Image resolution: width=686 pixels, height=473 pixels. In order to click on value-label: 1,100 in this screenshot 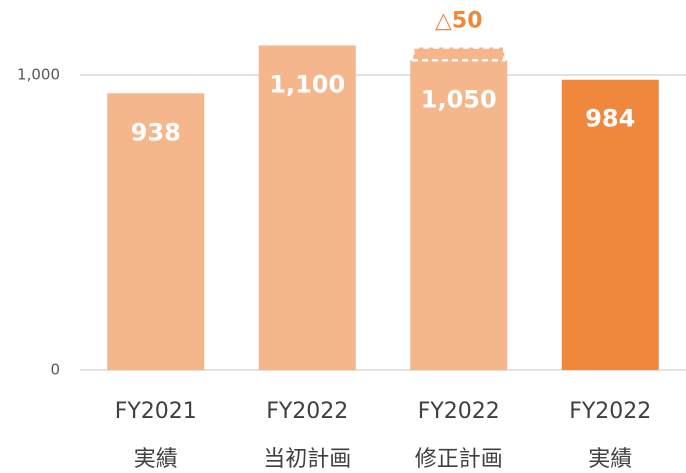, I will do `click(307, 85)`.